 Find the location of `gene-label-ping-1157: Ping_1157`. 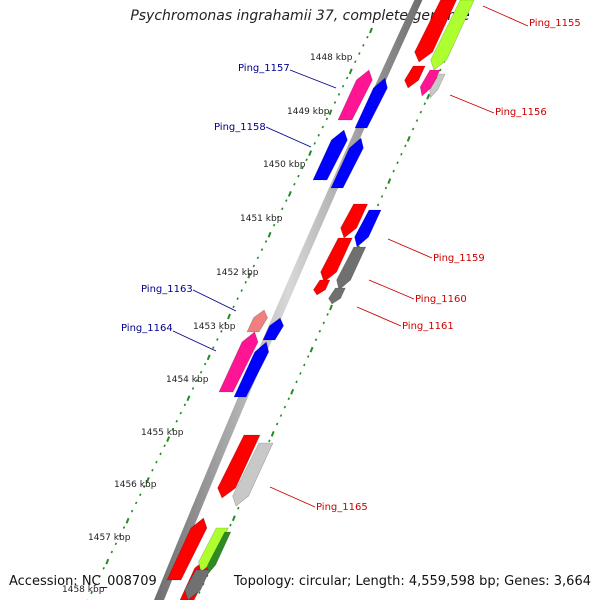

gene-label-ping-1157: Ping_1157 is located at coordinates (264, 68).